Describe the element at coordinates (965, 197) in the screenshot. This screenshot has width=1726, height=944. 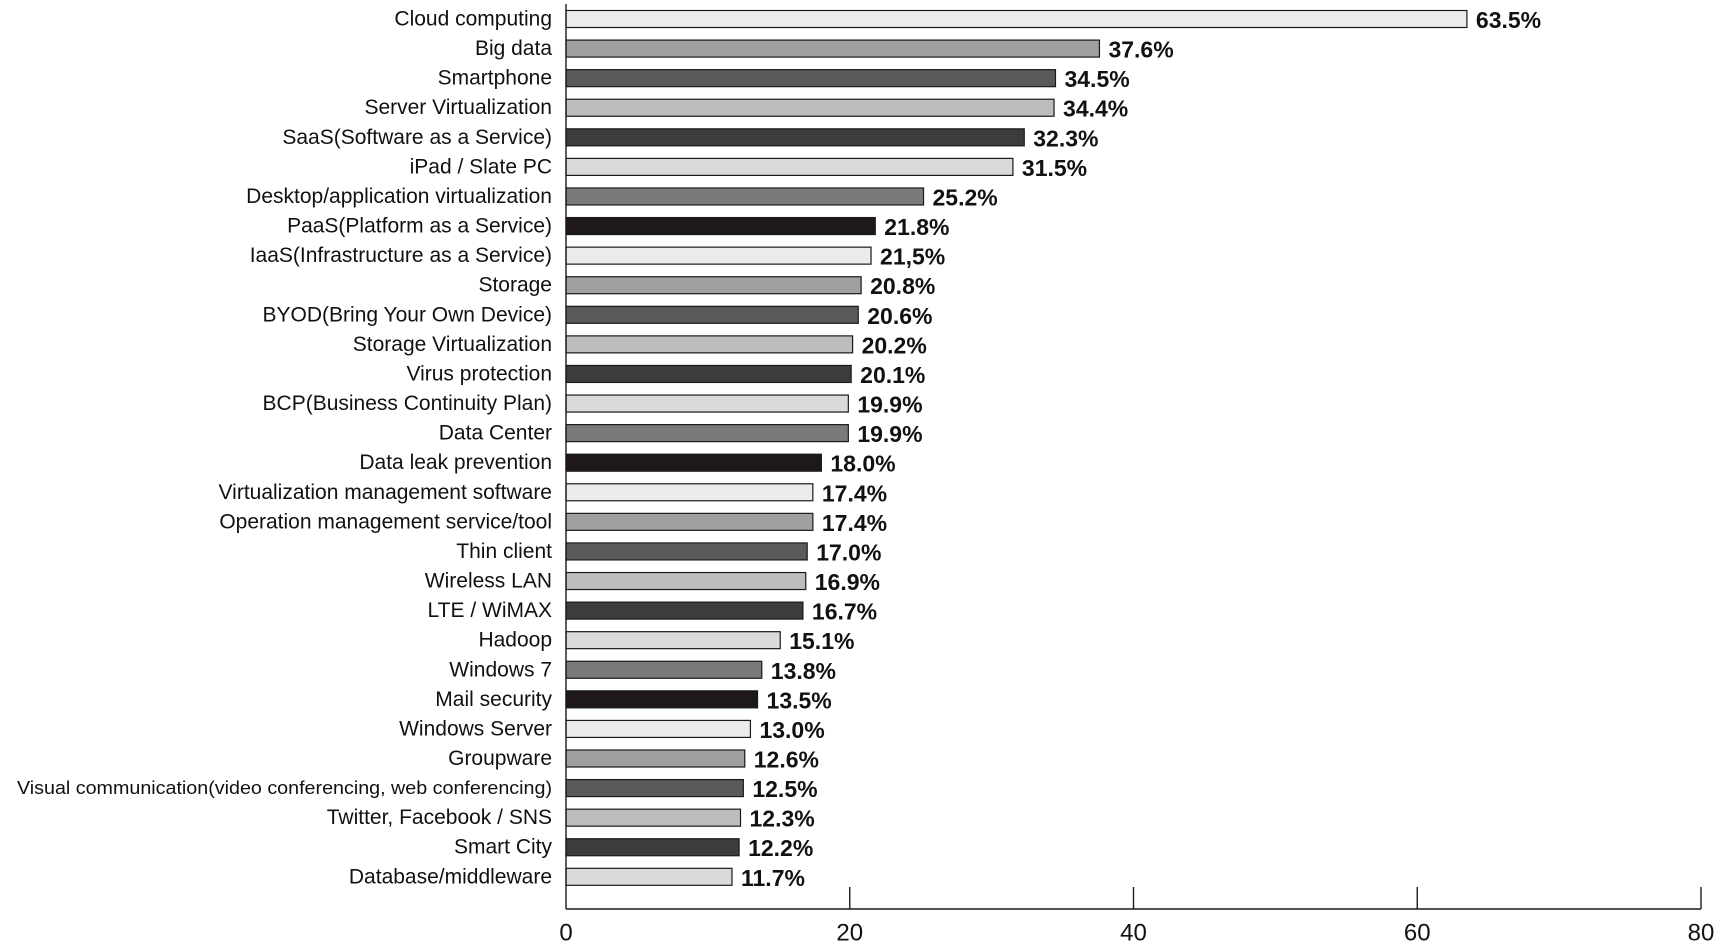
I see `value-label: 25.2%` at that location.